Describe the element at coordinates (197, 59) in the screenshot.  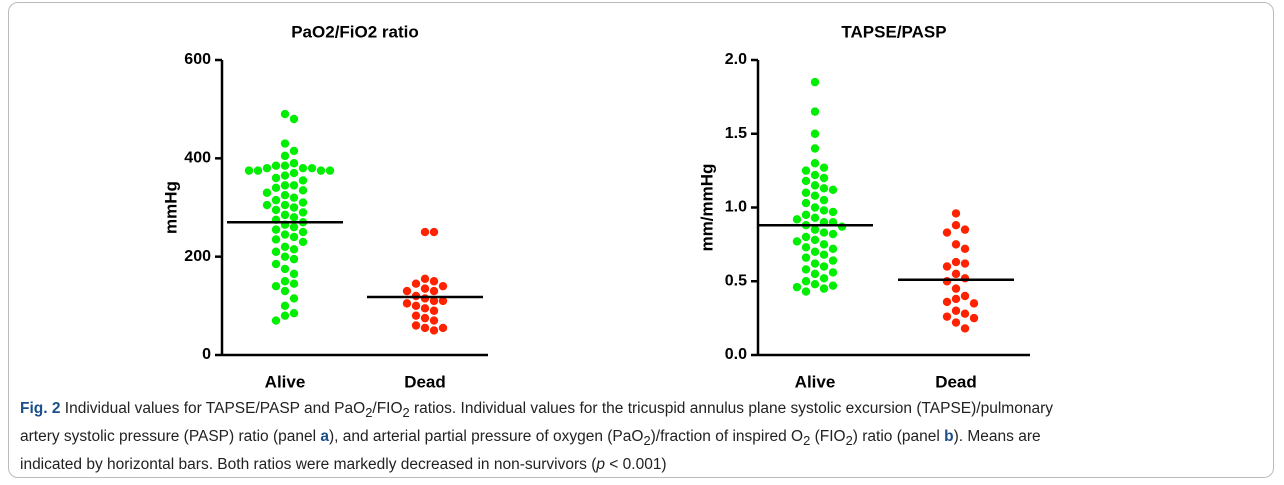
I see `y-tick-label: 600` at that location.